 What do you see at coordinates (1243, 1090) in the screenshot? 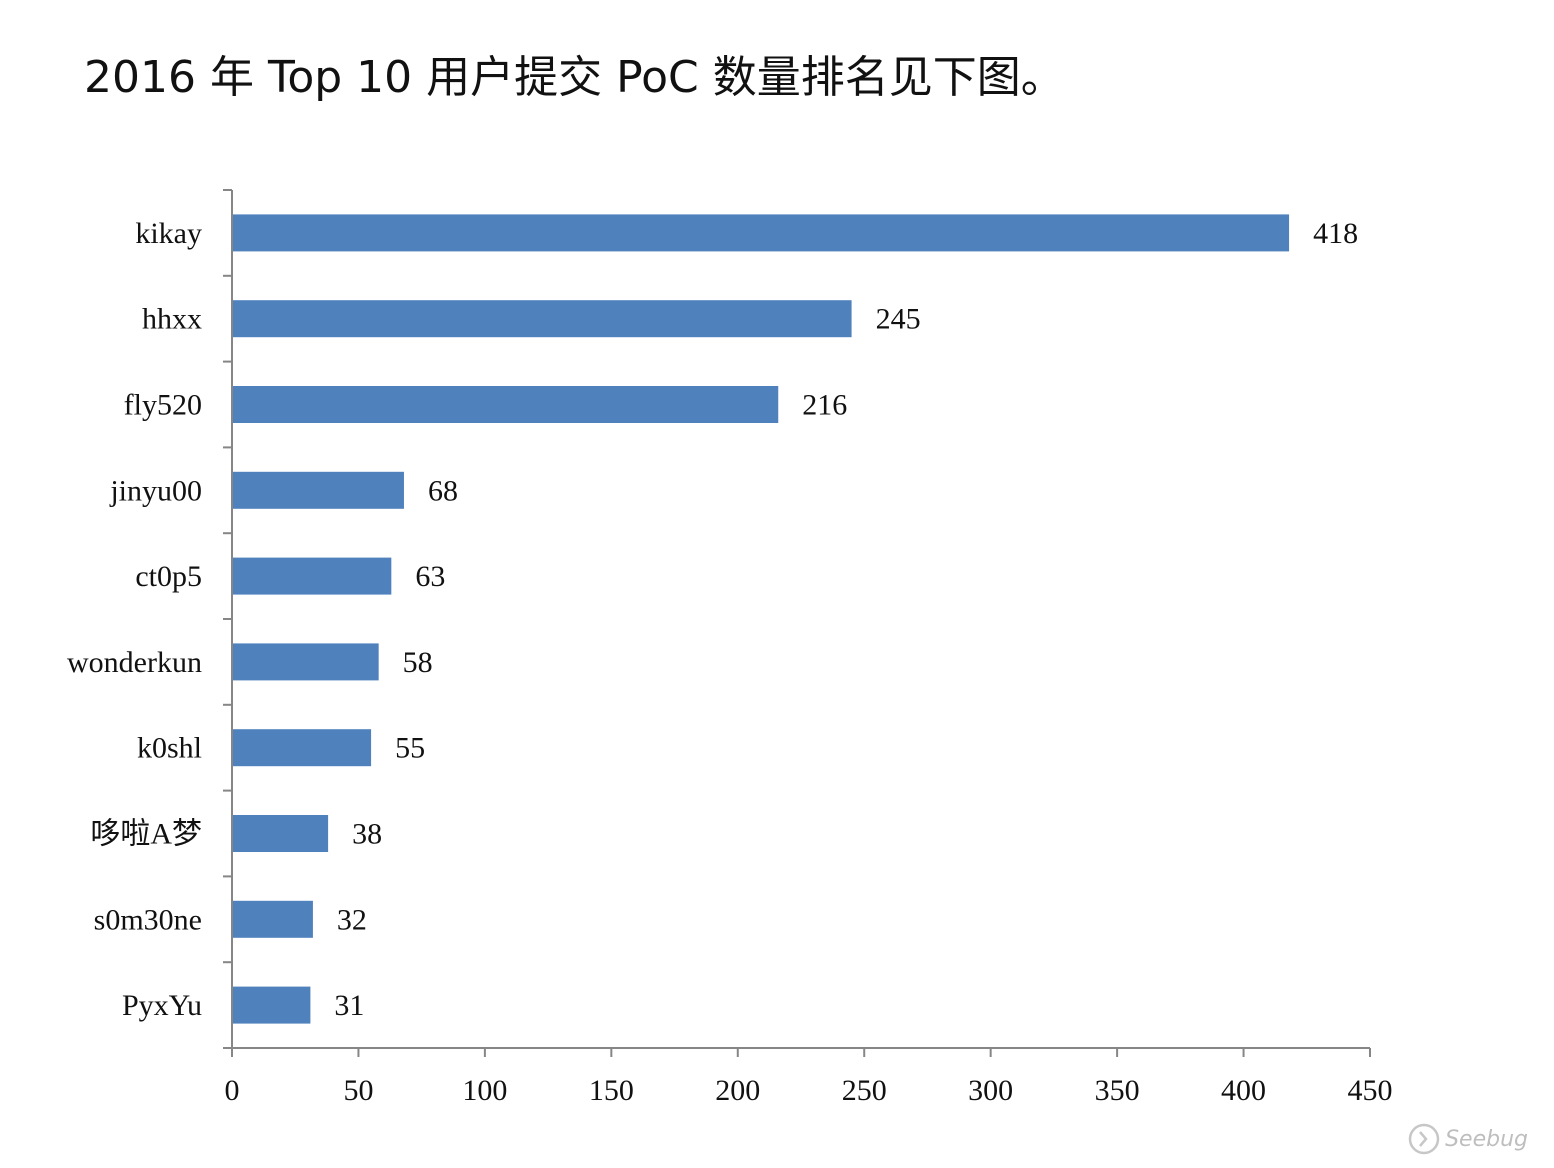
I see `x-tick-label: 400` at bounding box center [1243, 1090].